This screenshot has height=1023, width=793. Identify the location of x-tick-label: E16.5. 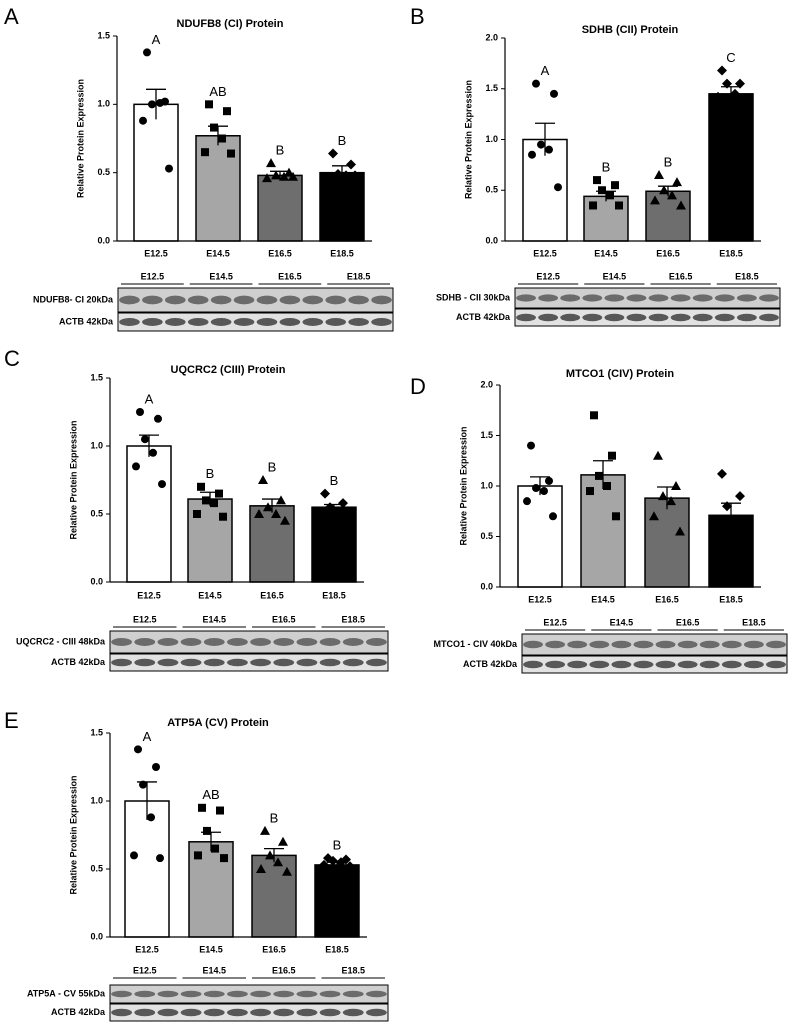
(668, 253).